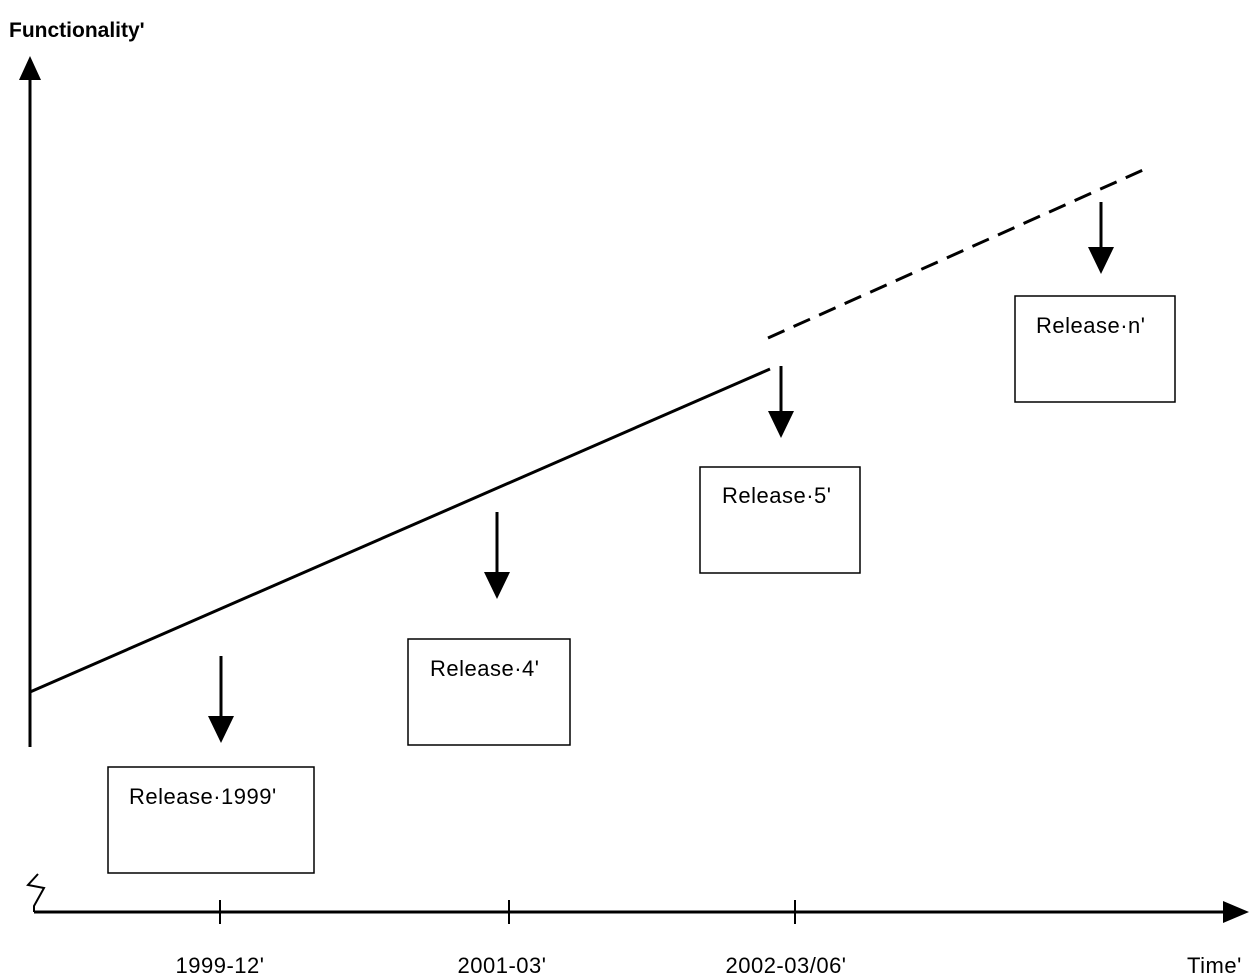 The height and width of the screenshot is (977, 1249). What do you see at coordinates (502, 965) in the screenshot?
I see `x-tick-label: 2001-03'` at bounding box center [502, 965].